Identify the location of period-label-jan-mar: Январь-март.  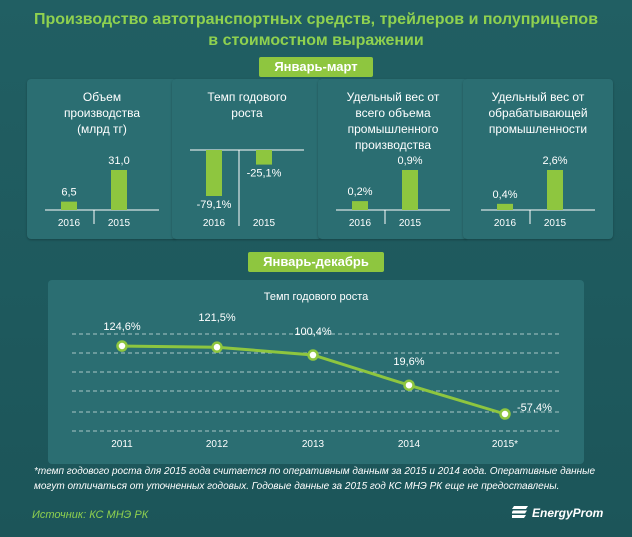
(316, 67).